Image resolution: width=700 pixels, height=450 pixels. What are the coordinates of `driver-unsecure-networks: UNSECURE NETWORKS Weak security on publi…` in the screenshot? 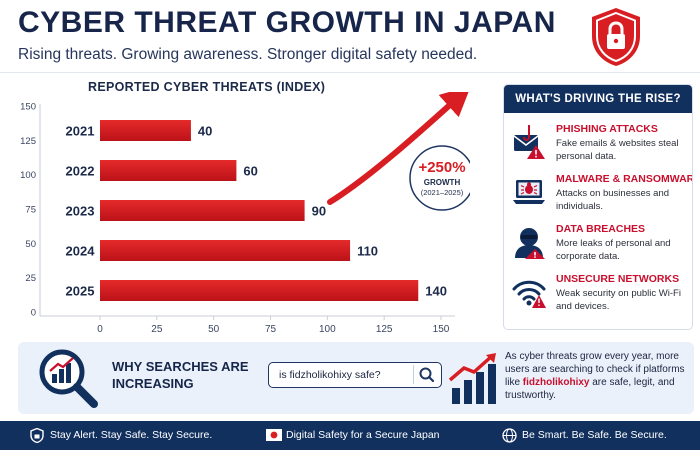 It's located at (601, 297).